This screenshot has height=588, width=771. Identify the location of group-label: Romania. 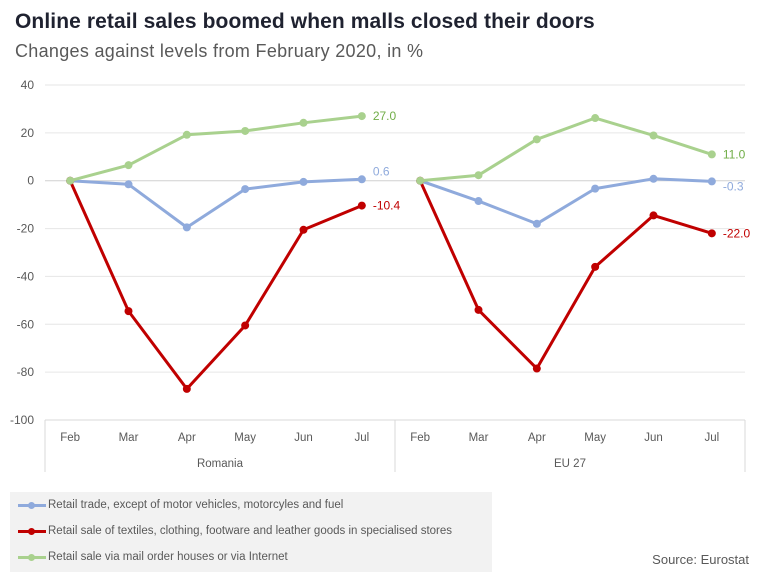
(220, 464).